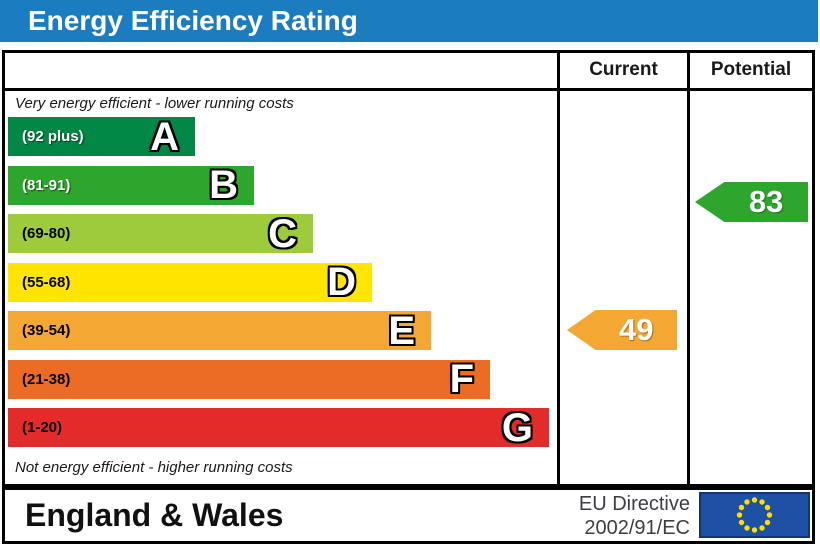  What do you see at coordinates (688, 268) in the screenshot?
I see `potential-column-divider` at bounding box center [688, 268].